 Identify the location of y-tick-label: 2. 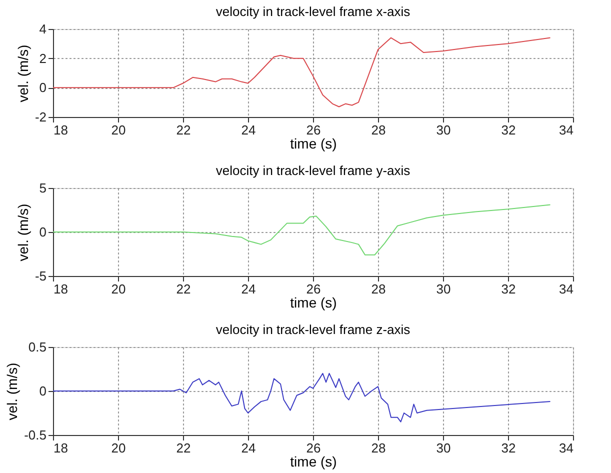
(42, 58).